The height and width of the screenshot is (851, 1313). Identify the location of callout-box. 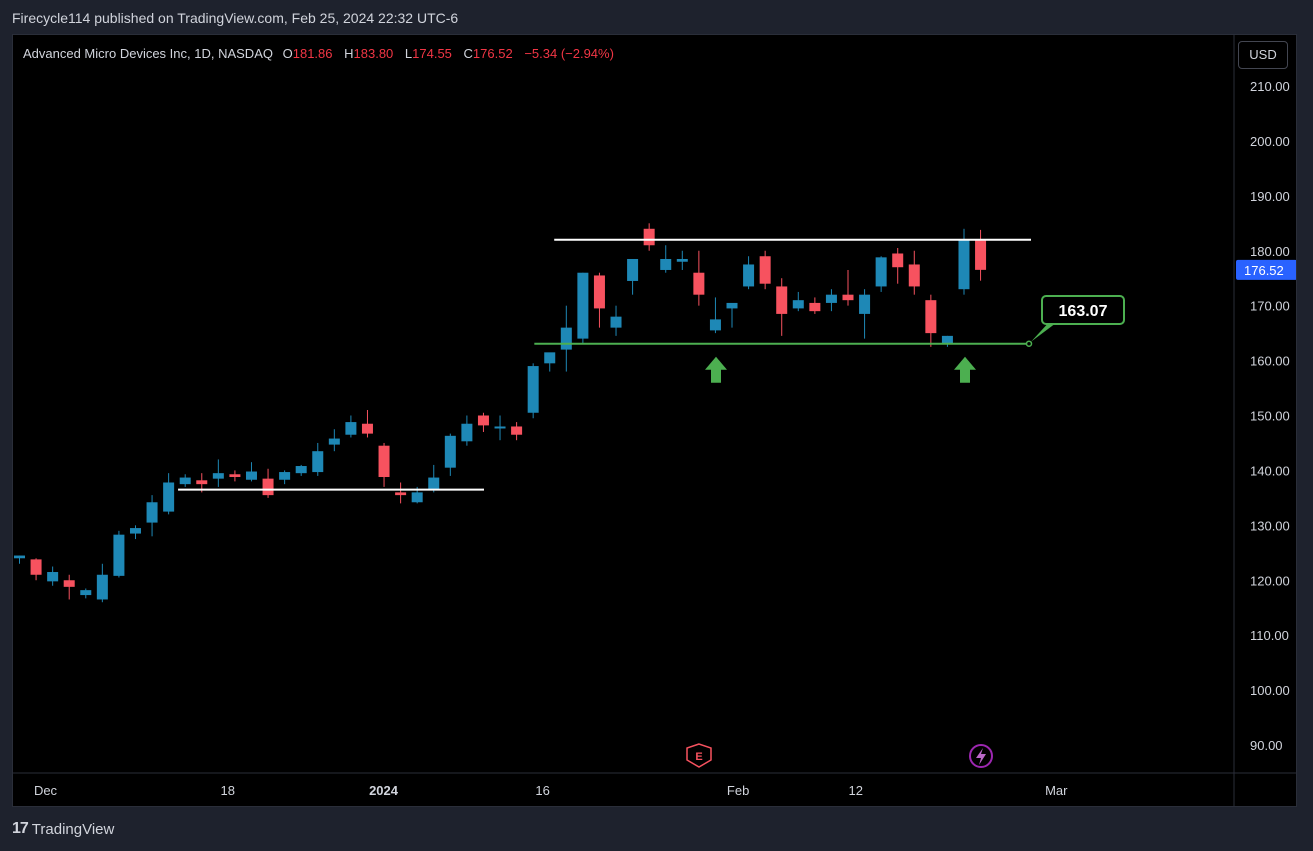
(1083, 310).